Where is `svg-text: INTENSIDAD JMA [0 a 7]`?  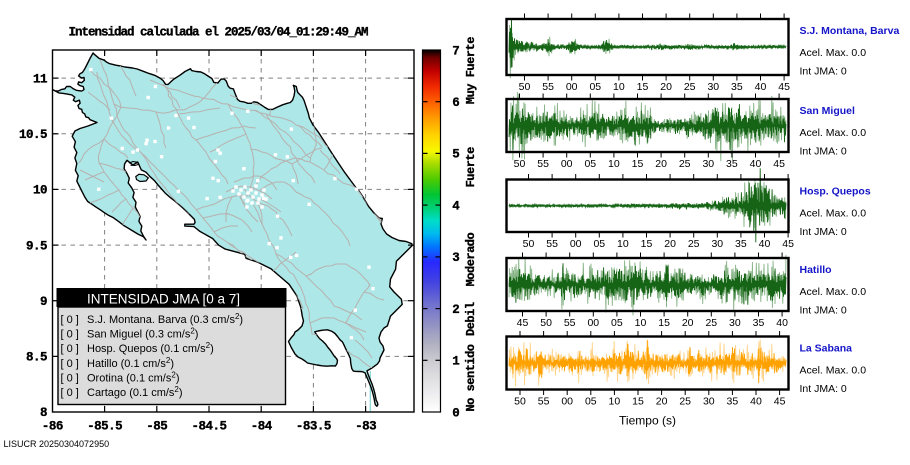
svg-text: INTENSIDAD JMA [0 a 7] is located at coordinates (163, 299).